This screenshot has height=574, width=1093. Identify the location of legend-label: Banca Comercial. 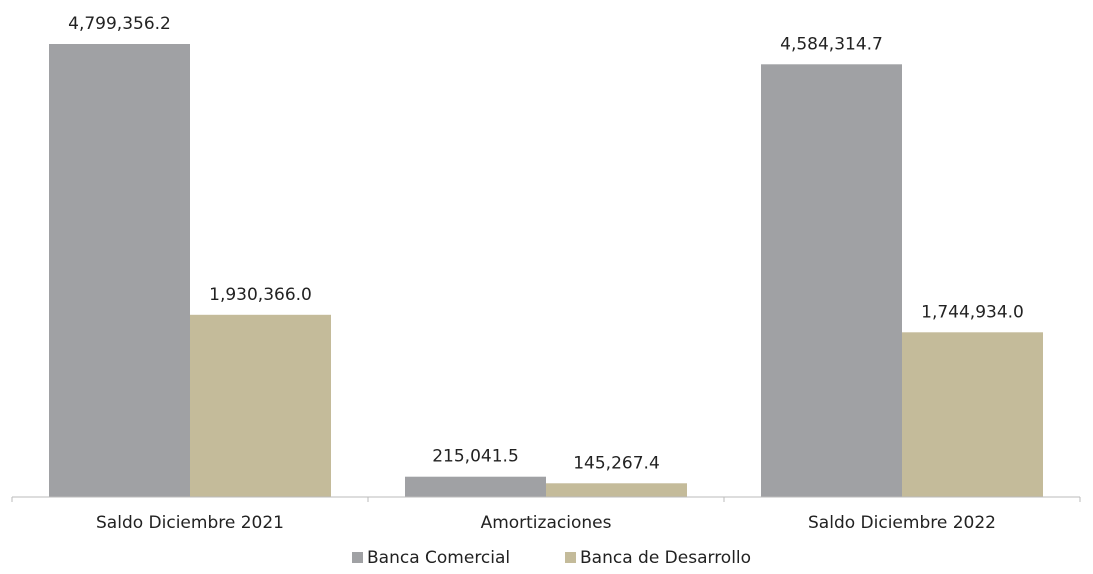
(438, 558).